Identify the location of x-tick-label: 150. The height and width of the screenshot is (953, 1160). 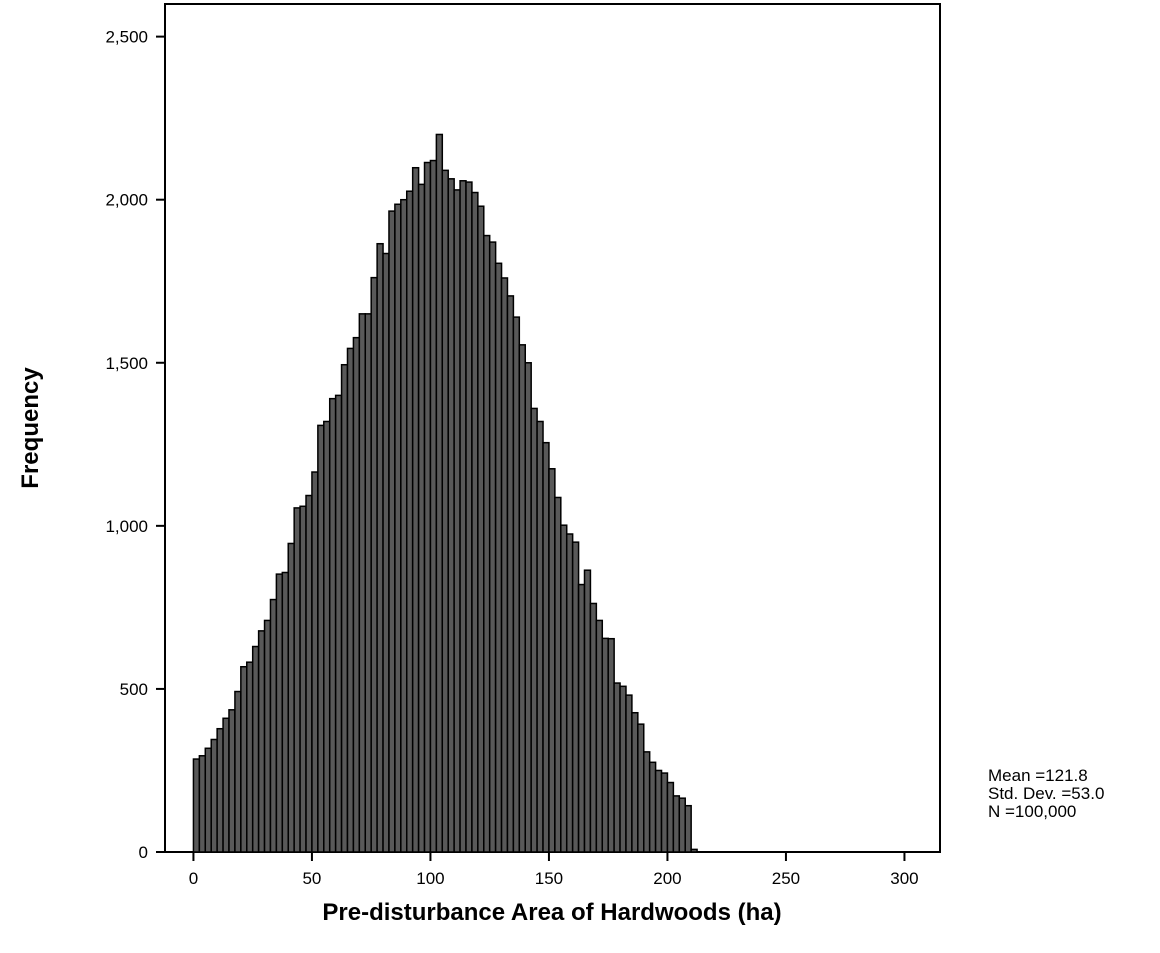
(549, 878).